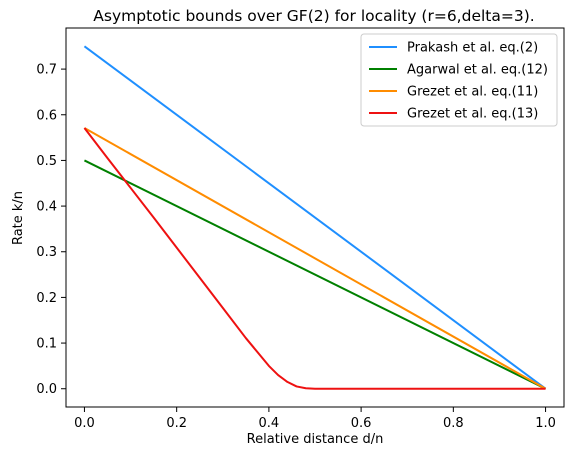 This screenshot has height=450, width=567. Describe the element at coordinates (545, 423) in the screenshot. I see `x-tick-label: 1.0` at that location.